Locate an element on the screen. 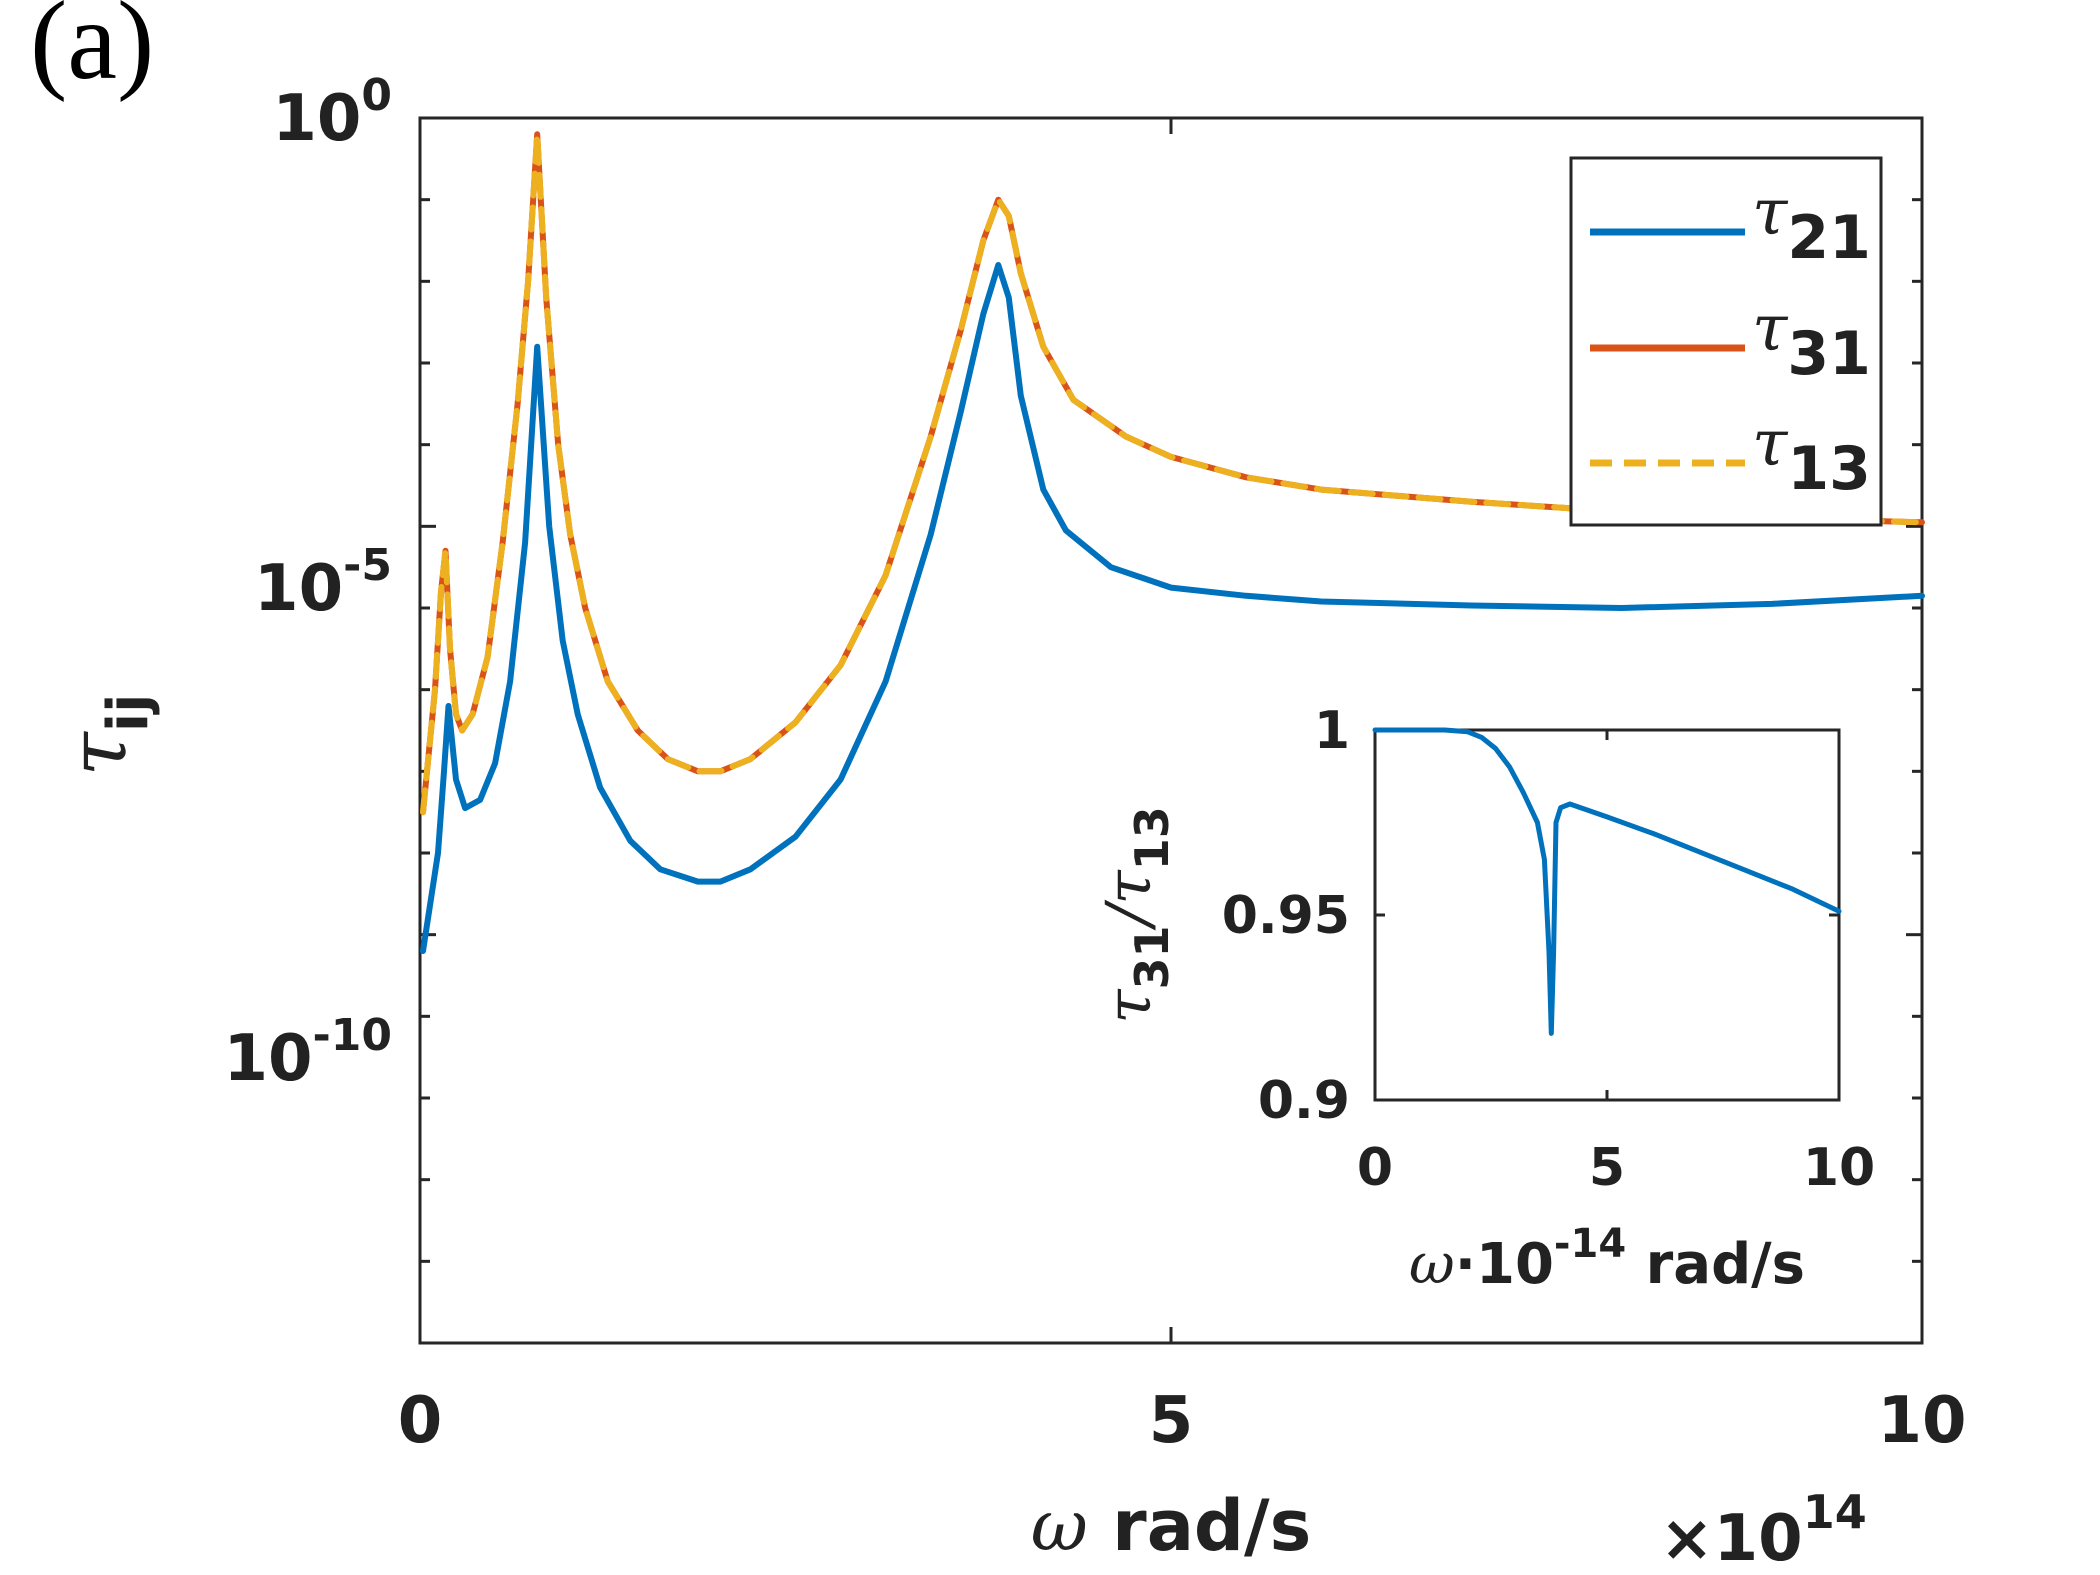 The width and height of the screenshot is (2100, 1575). inset-series-line is located at coordinates (1607, 881).